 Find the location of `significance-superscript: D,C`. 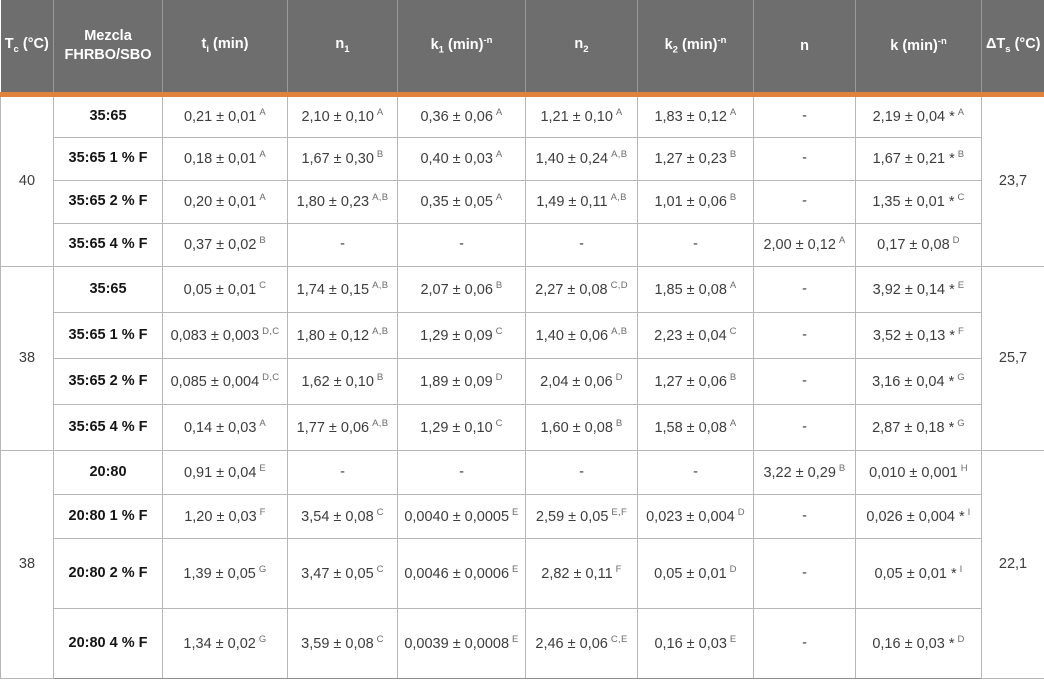

significance-superscript: D,C is located at coordinates (271, 377).